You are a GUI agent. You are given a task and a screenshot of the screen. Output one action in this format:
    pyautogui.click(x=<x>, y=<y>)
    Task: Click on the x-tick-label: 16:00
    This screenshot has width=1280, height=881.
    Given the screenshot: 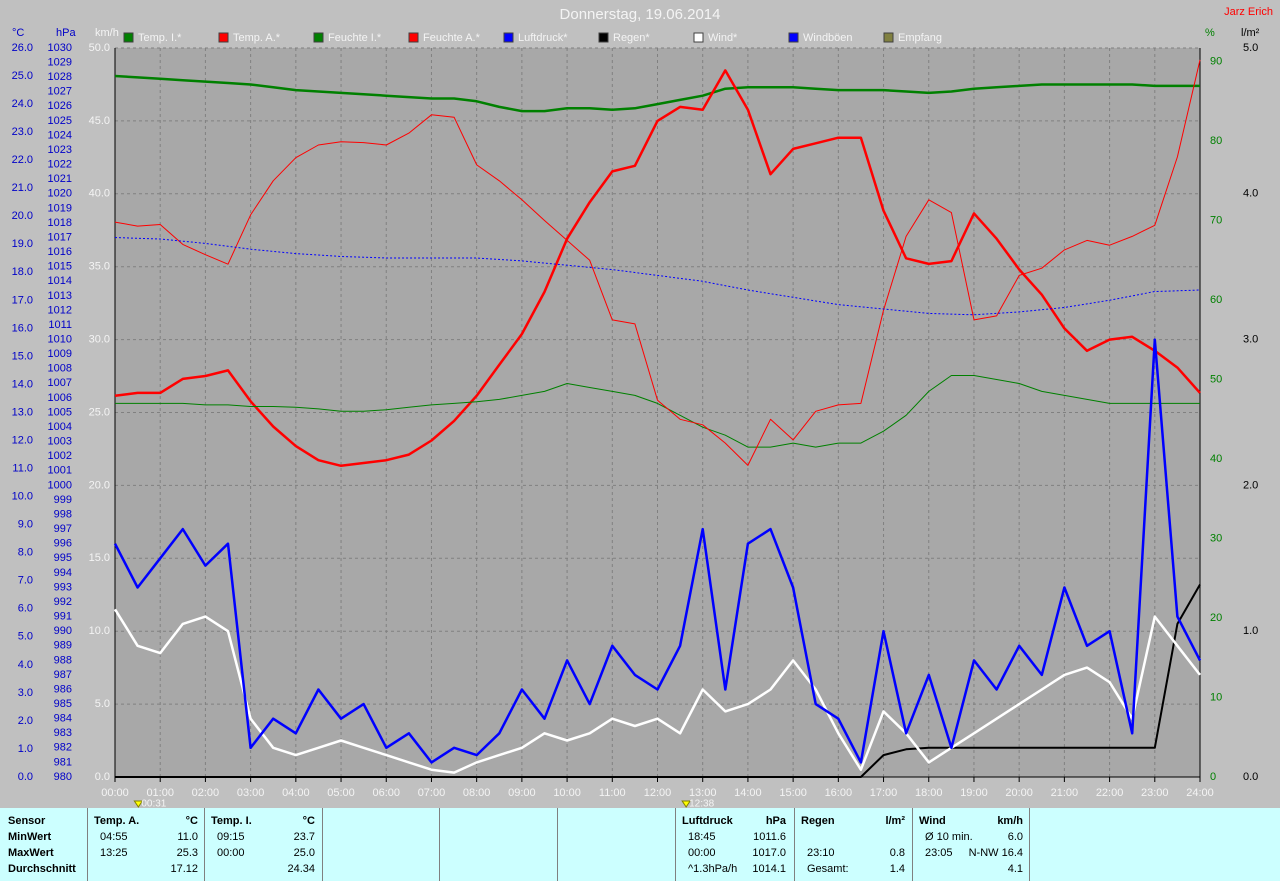 What is the action you would take?
    pyautogui.click(x=839, y=793)
    